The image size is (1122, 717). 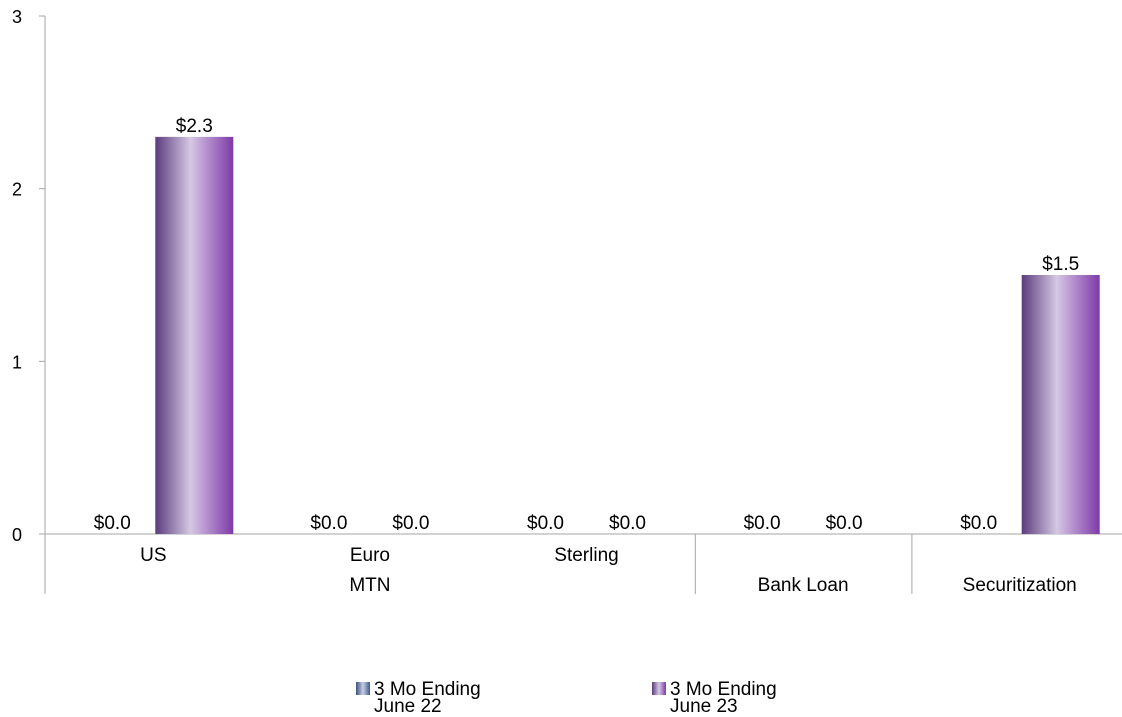 What do you see at coordinates (803, 585) in the screenshot?
I see `x-group-label: Bank Loan` at bounding box center [803, 585].